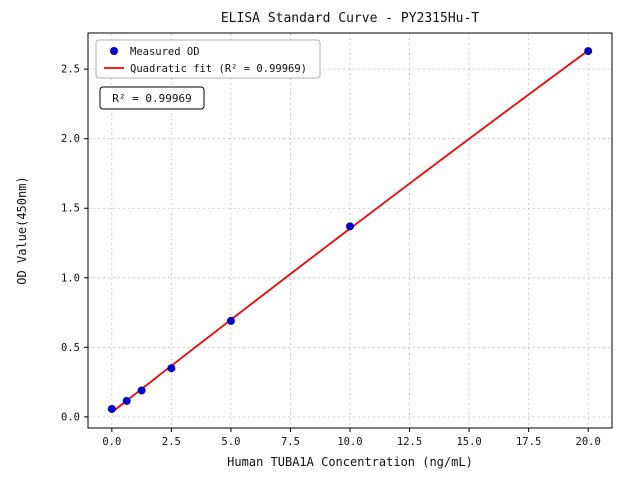 The height and width of the screenshot is (484, 640). I want to click on legend-label-quadratic-fit: Quadratic fit (R² = 0.99969), so click(218, 69).